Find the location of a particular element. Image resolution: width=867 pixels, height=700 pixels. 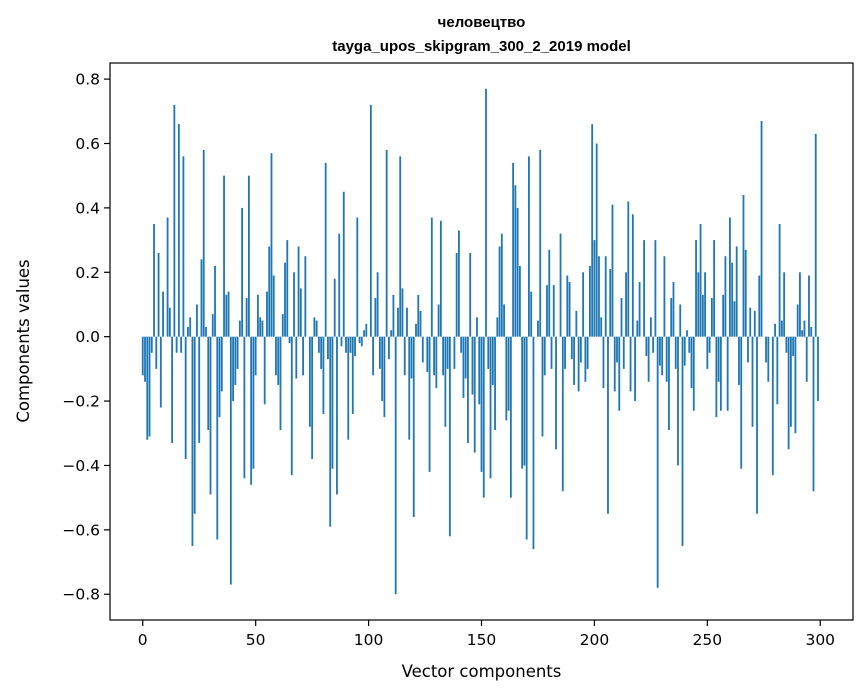

y-axis-label: Components values is located at coordinates (23, 340).